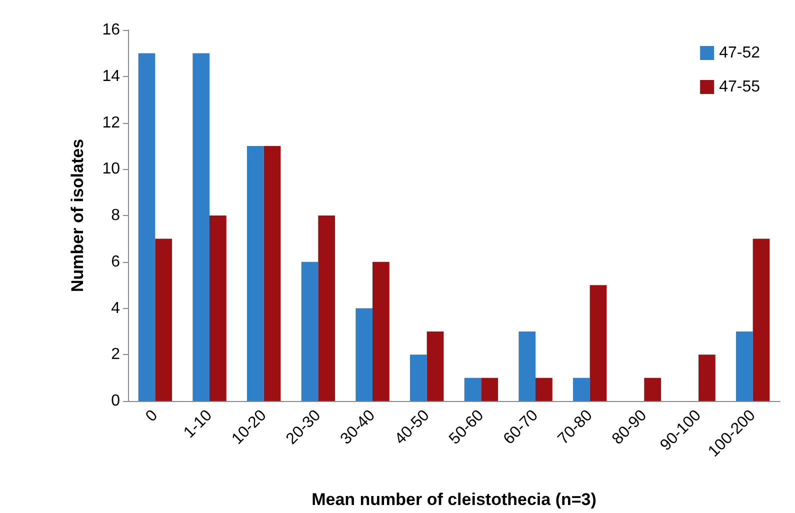 Image resolution: width=795 pixels, height=513 pixels. What do you see at coordinates (111, 169) in the screenshot?
I see `y-tick-label: 10` at bounding box center [111, 169].